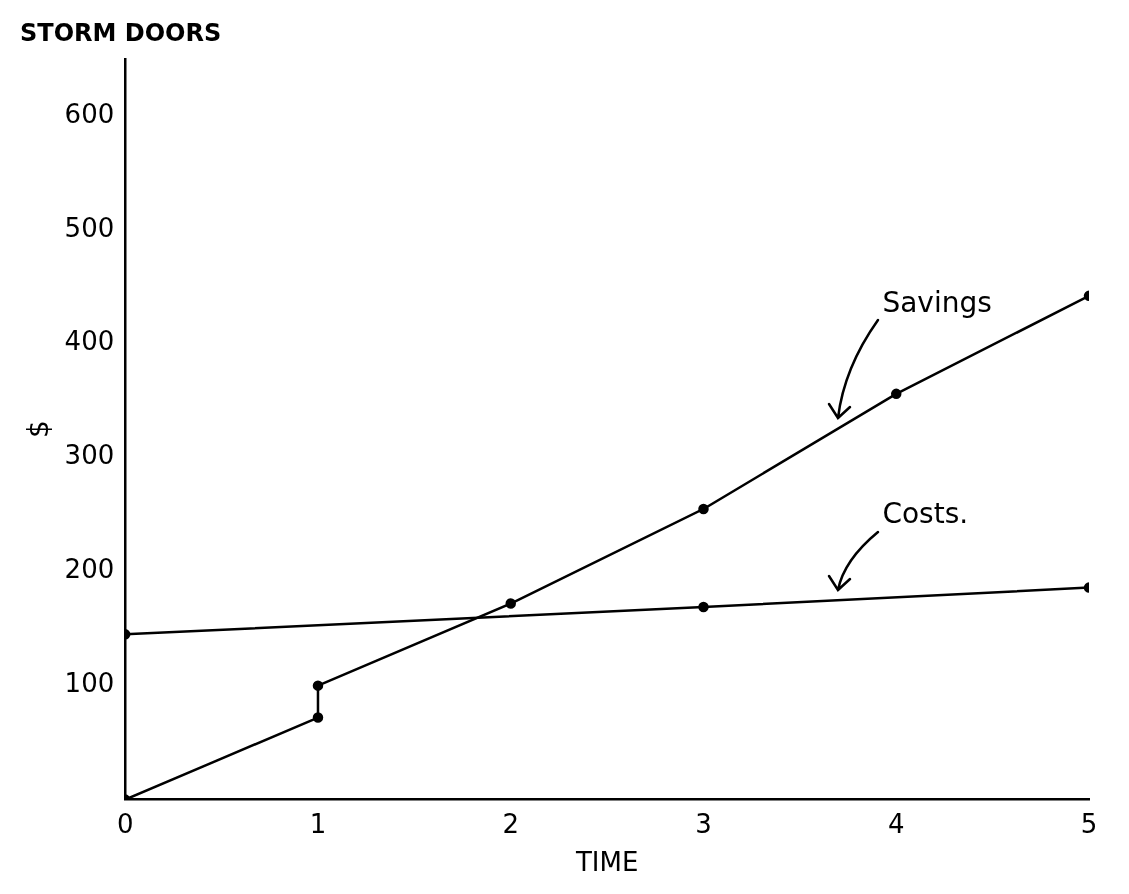  What do you see at coordinates (89, 569) in the screenshot?
I see `y-tick-label: 200` at bounding box center [89, 569].